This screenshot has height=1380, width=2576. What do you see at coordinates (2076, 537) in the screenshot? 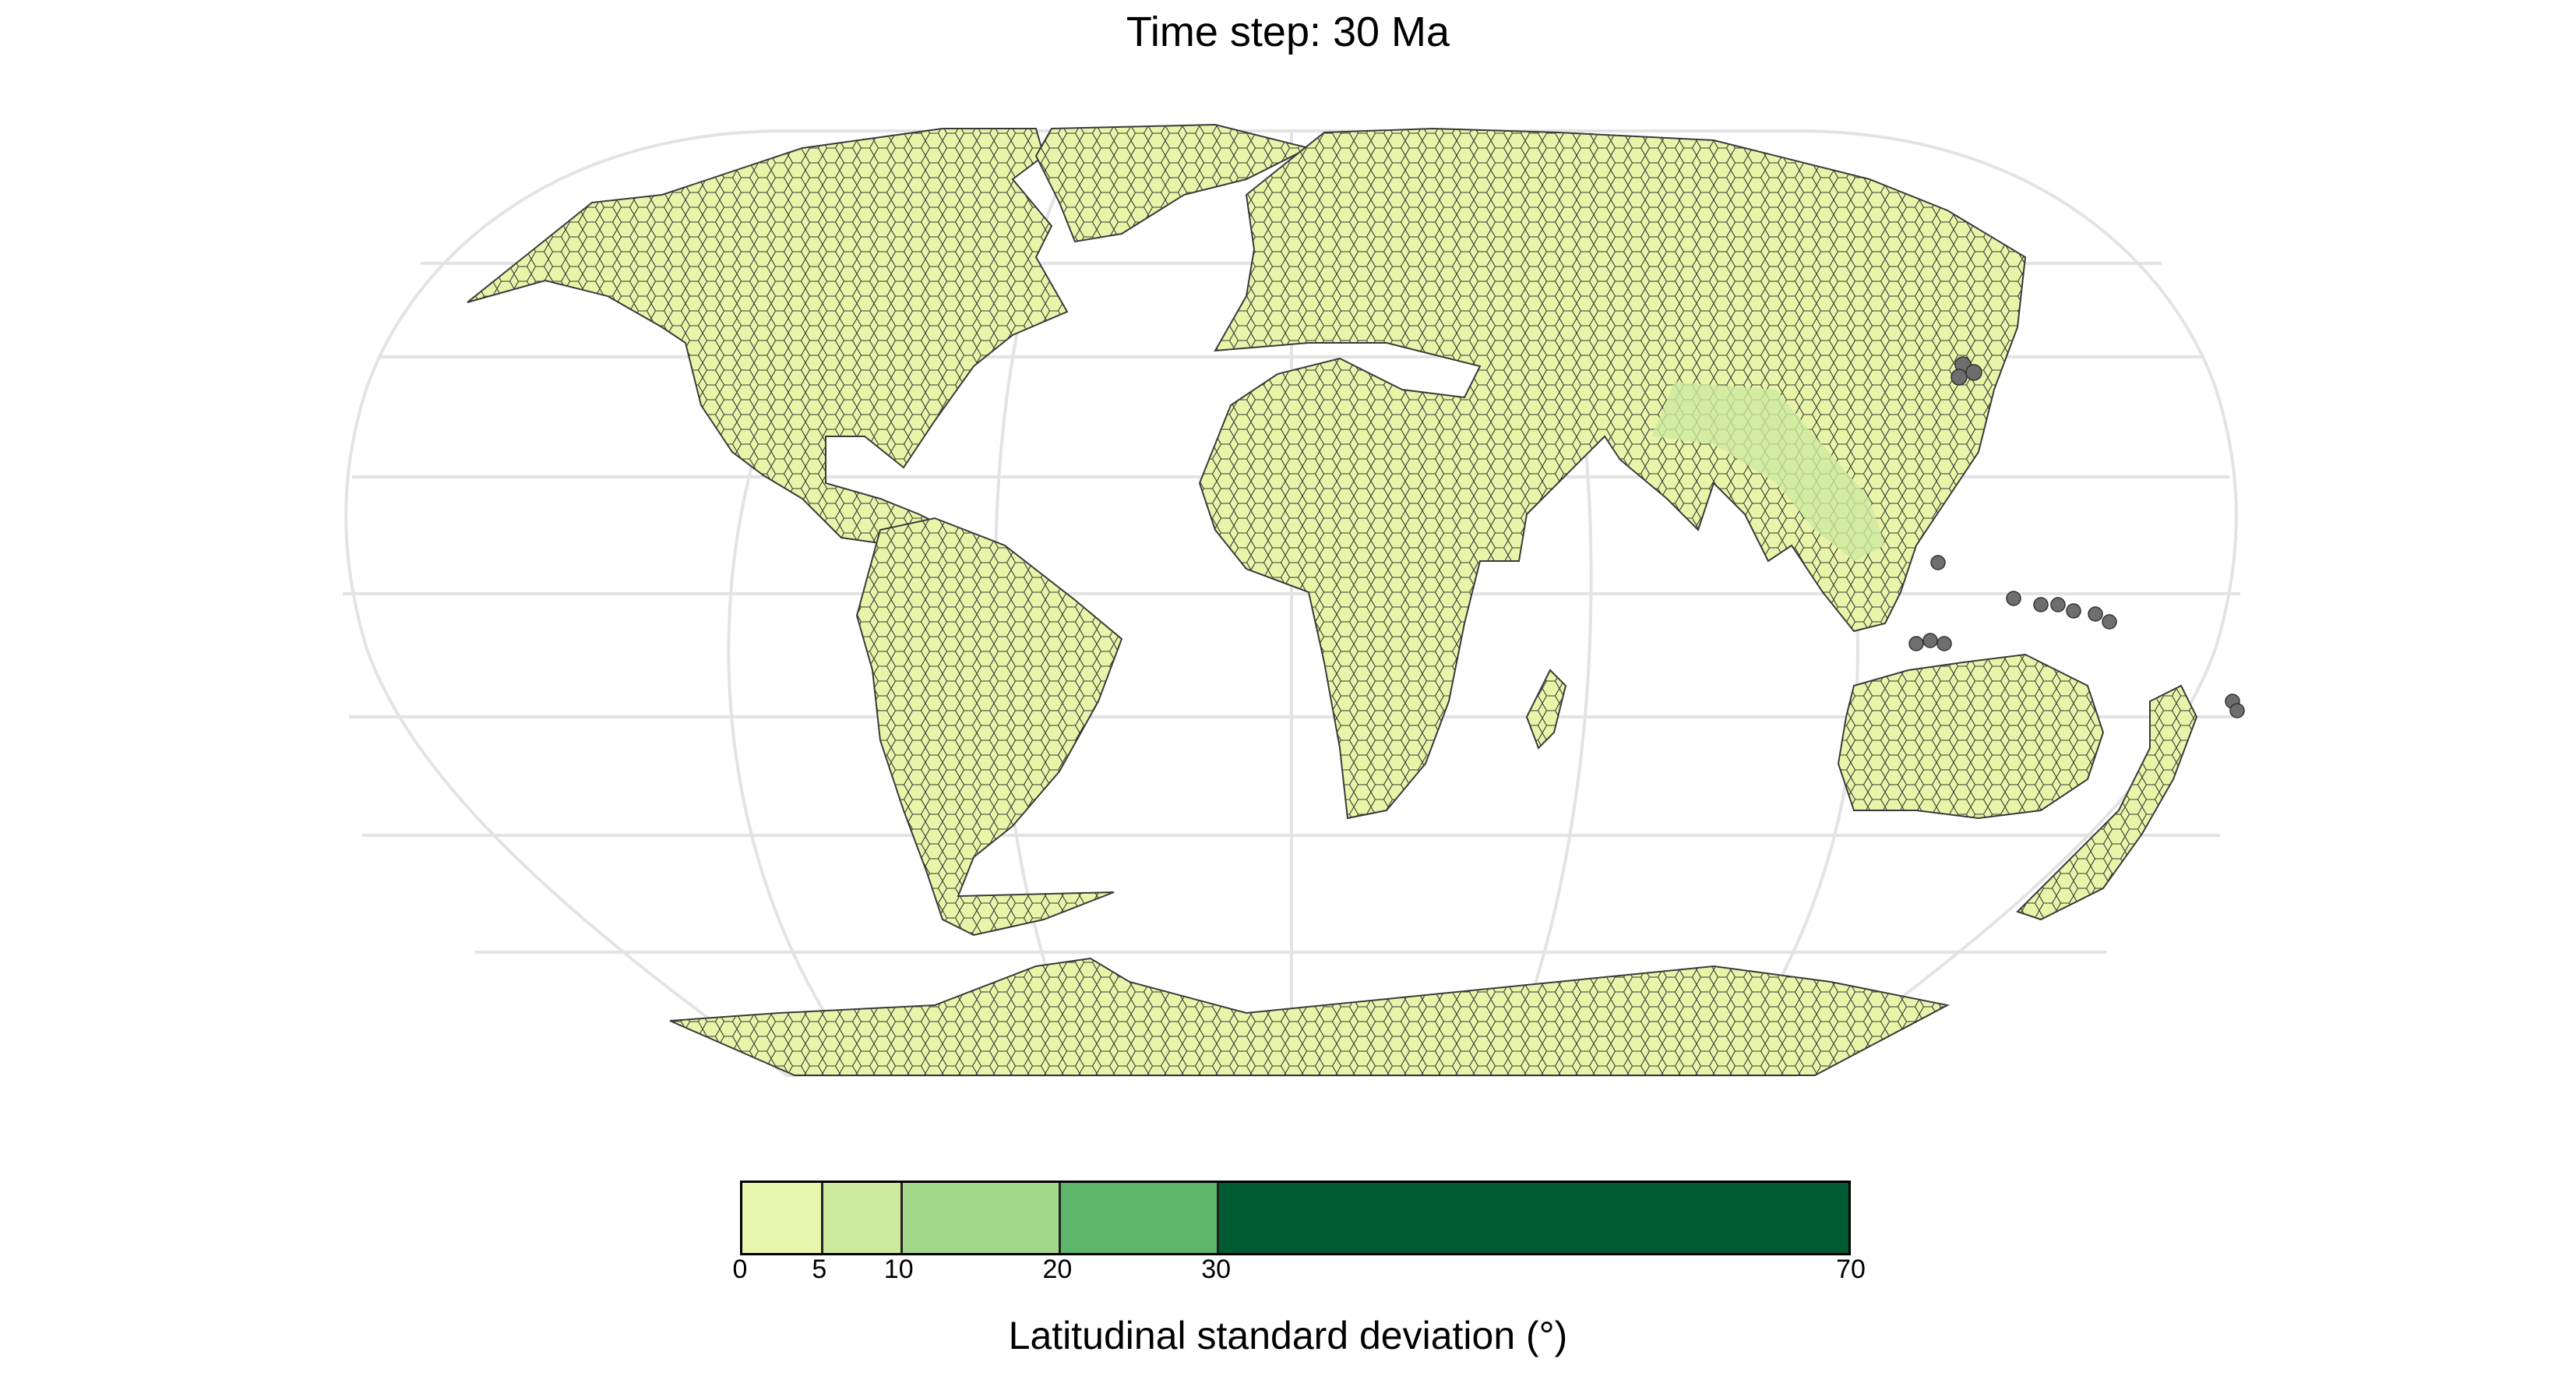
I see `no-data-cells` at bounding box center [2076, 537].